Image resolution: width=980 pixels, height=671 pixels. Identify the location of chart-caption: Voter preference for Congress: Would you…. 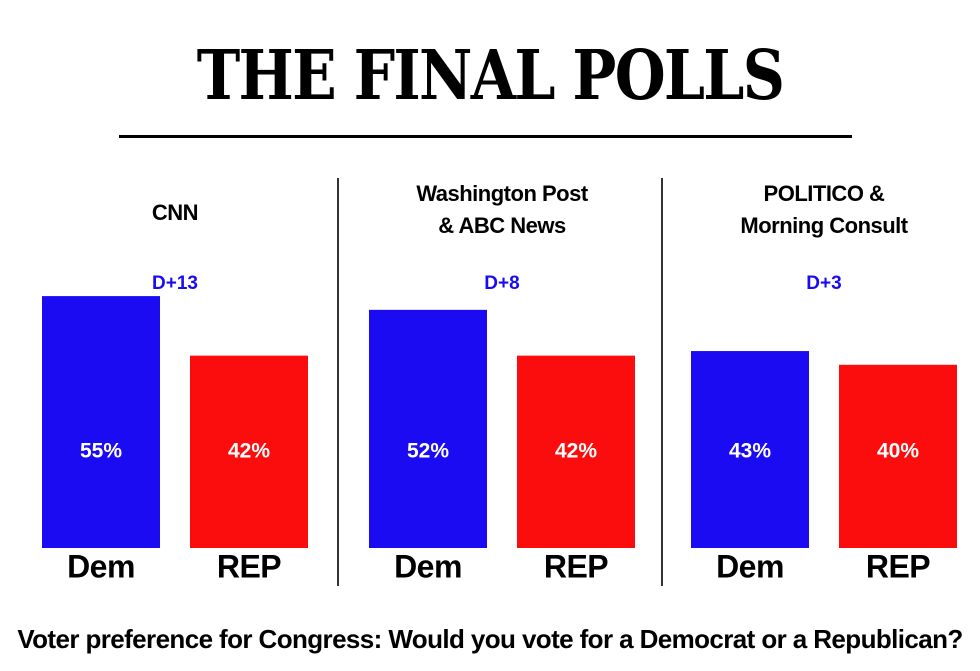
(490, 639).